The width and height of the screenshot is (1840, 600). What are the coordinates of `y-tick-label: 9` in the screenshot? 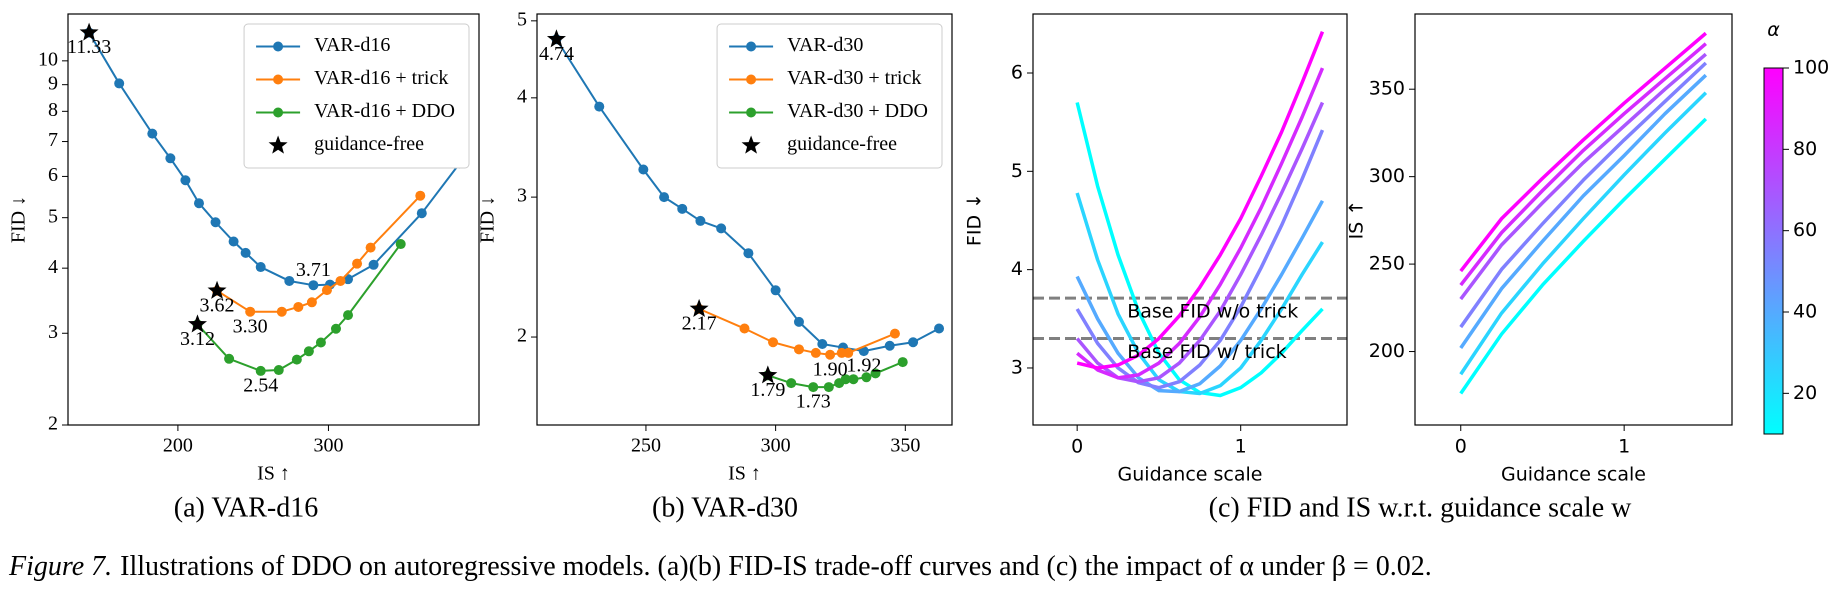 It's located at (53, 83).